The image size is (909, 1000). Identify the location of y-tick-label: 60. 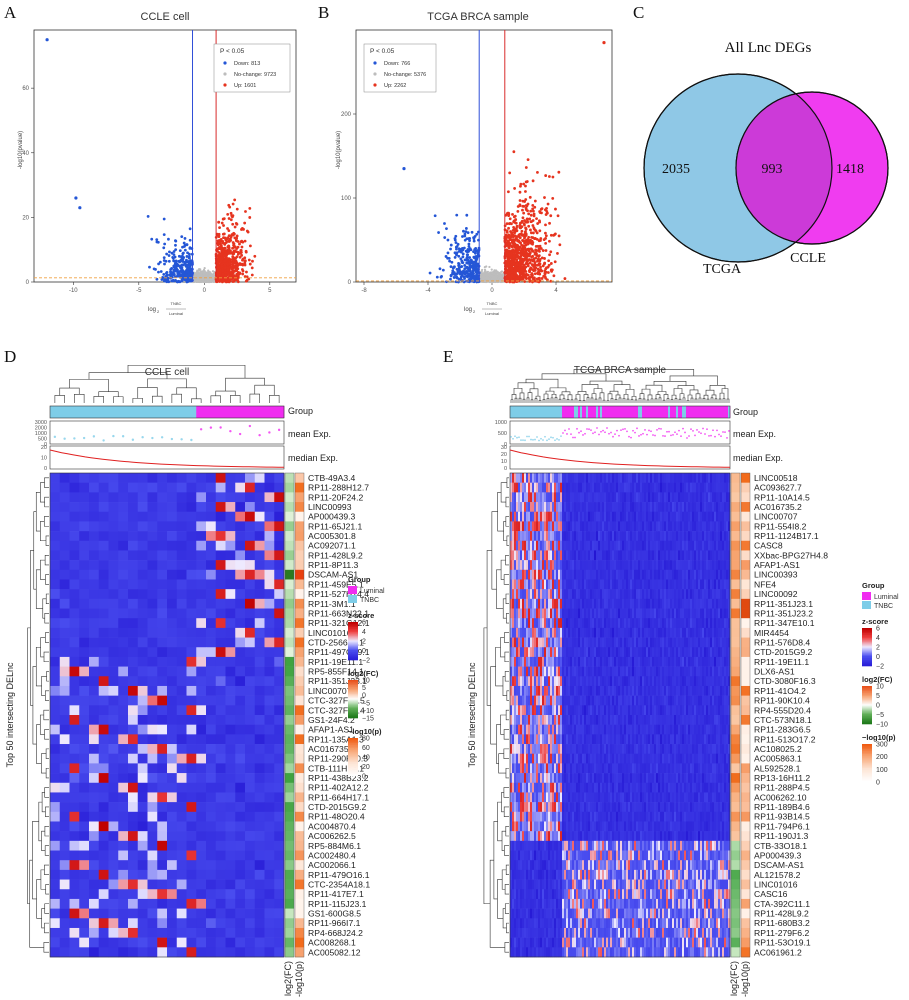
(25, 89).